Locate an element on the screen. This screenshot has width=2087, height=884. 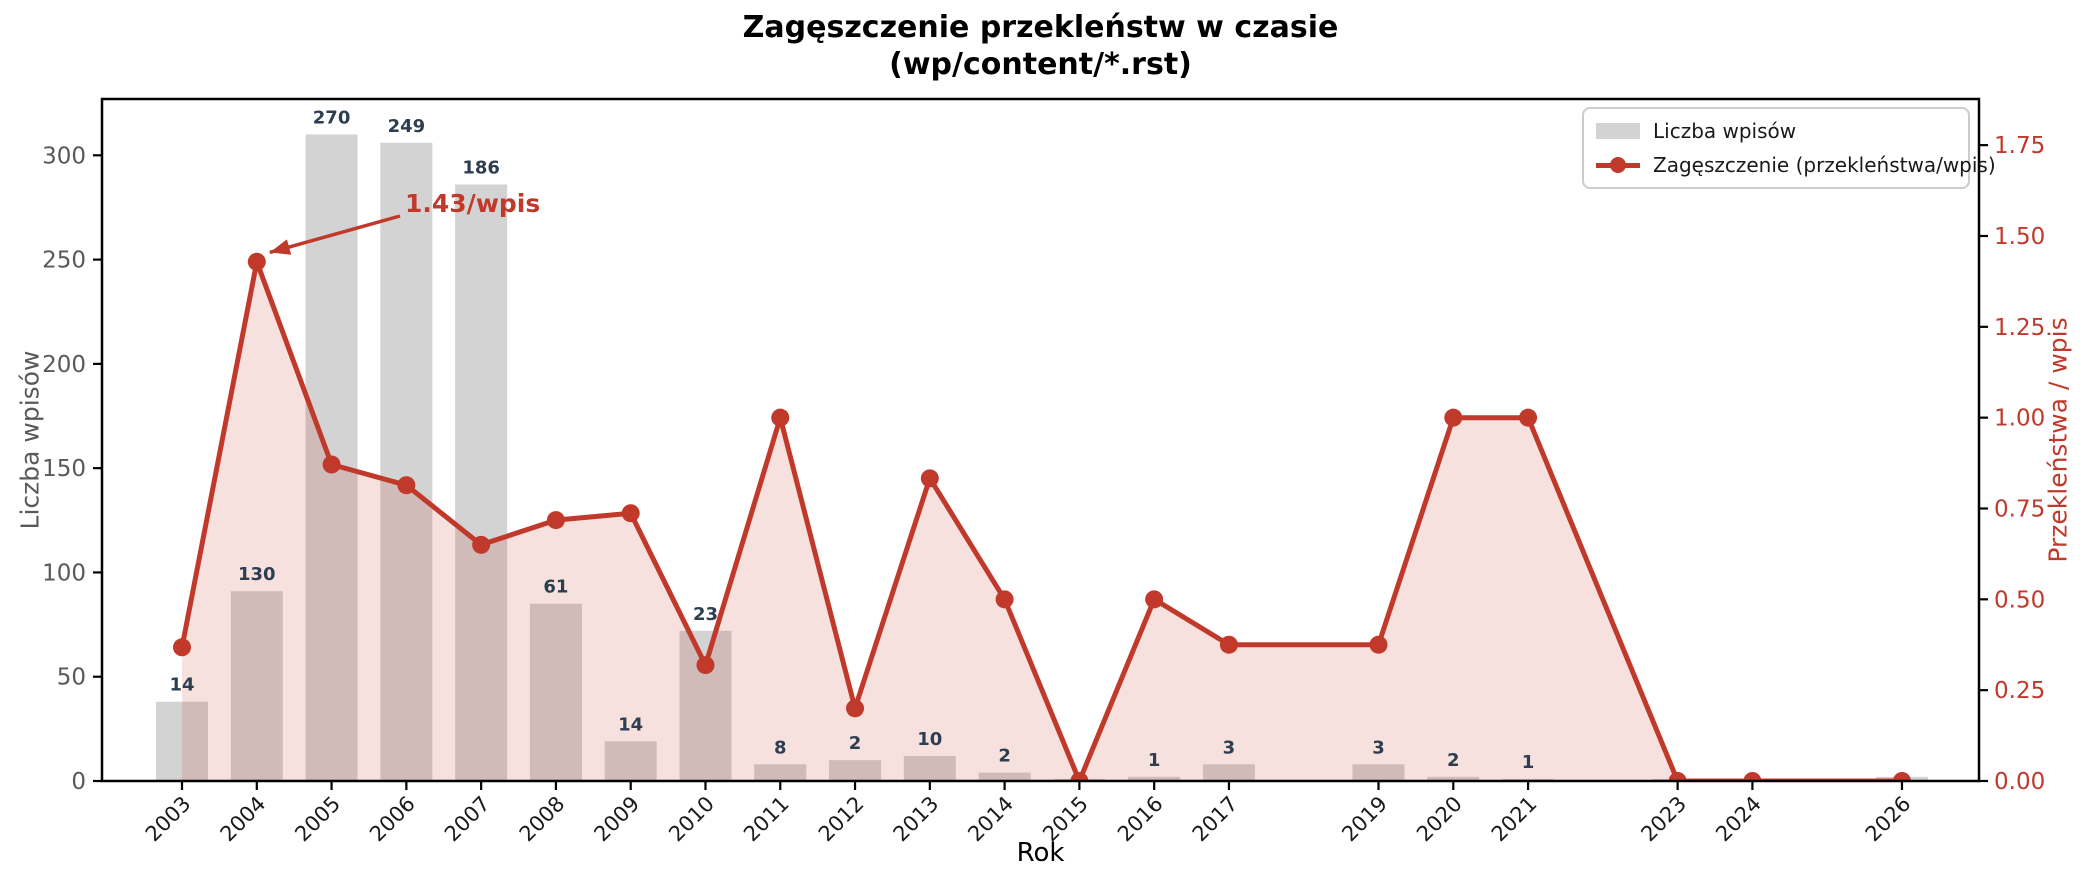
bar-2019 is located at coordinates (1378, 772).